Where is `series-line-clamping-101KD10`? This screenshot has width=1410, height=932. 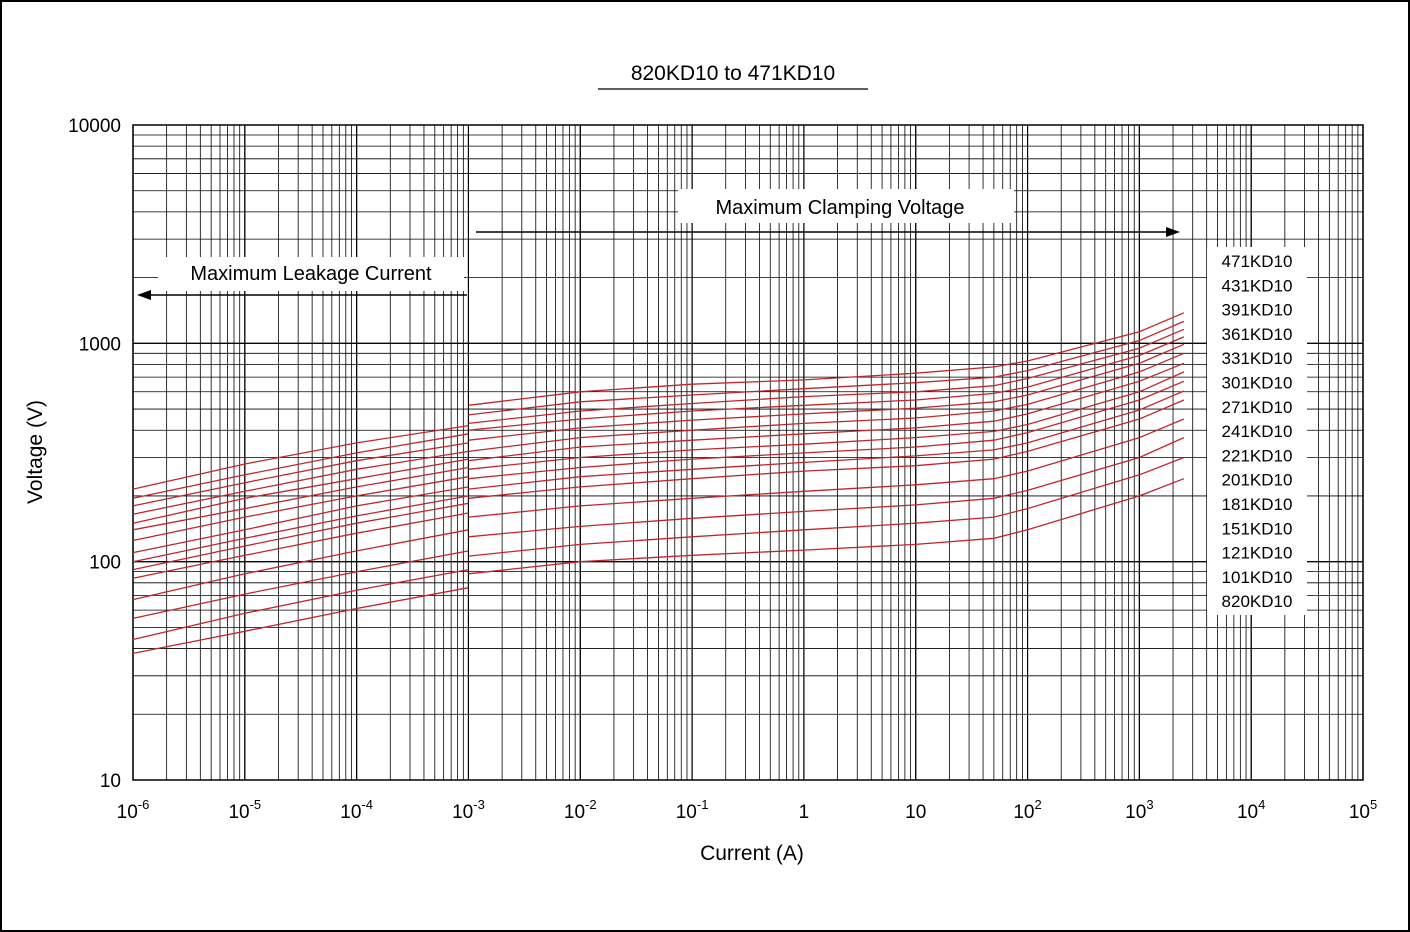 series-line-clamping-101KD10 is located at coordinates (826, 506).